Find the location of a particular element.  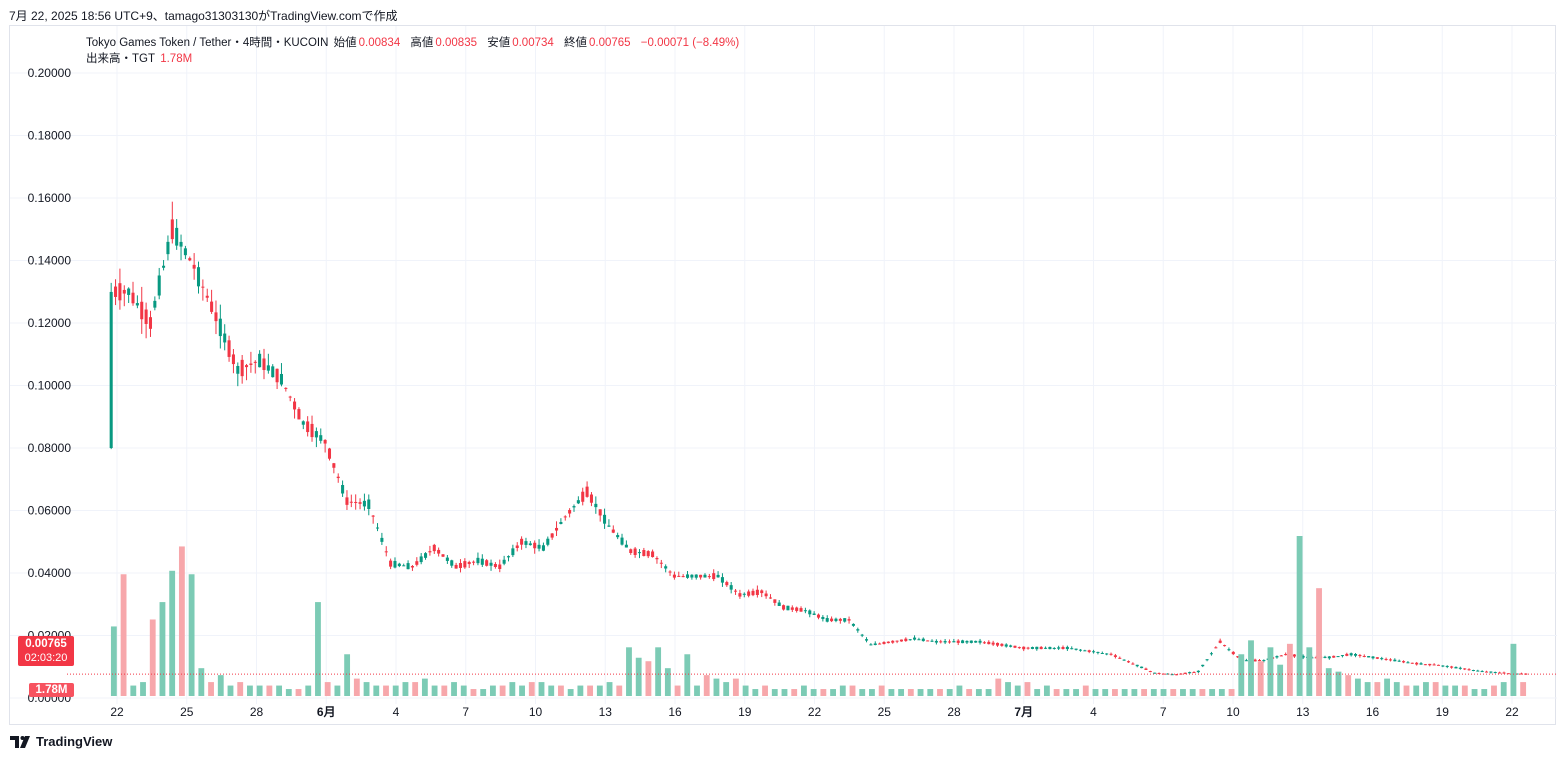

legend-low-value: 0.00734 is located at coordinates (533, 43).